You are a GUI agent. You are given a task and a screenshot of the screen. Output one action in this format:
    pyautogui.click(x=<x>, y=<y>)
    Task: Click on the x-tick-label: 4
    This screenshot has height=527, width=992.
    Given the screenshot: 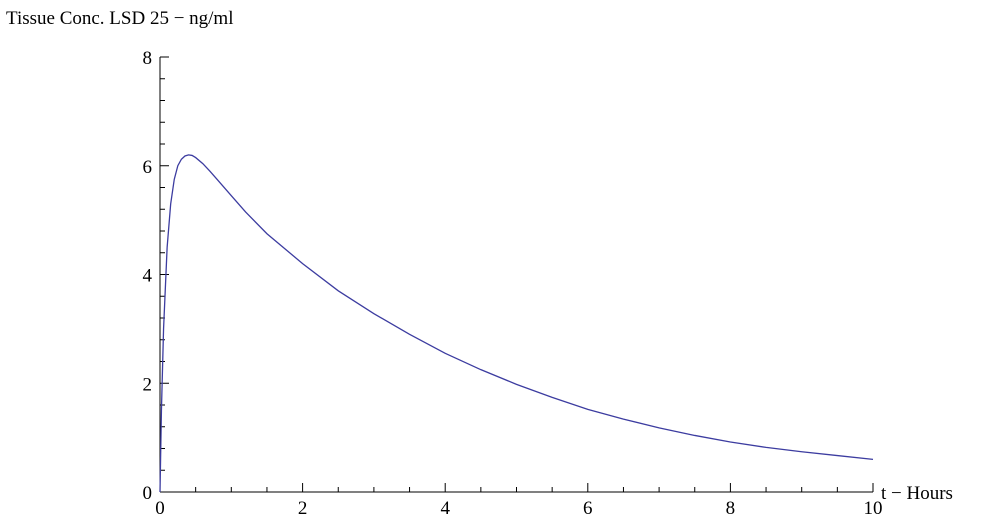 What is the action you would take?
    pyautogui.click(x=445, y=508)
    